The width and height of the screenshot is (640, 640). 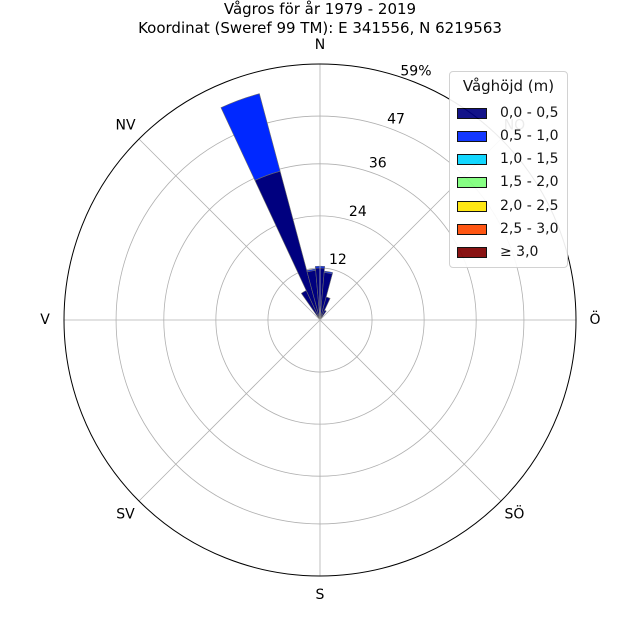 What do you see at coordinates (508, 86) in the screenshot?
I see `legend-title: Våghöjd (m)` at bounding box center [508, 86].